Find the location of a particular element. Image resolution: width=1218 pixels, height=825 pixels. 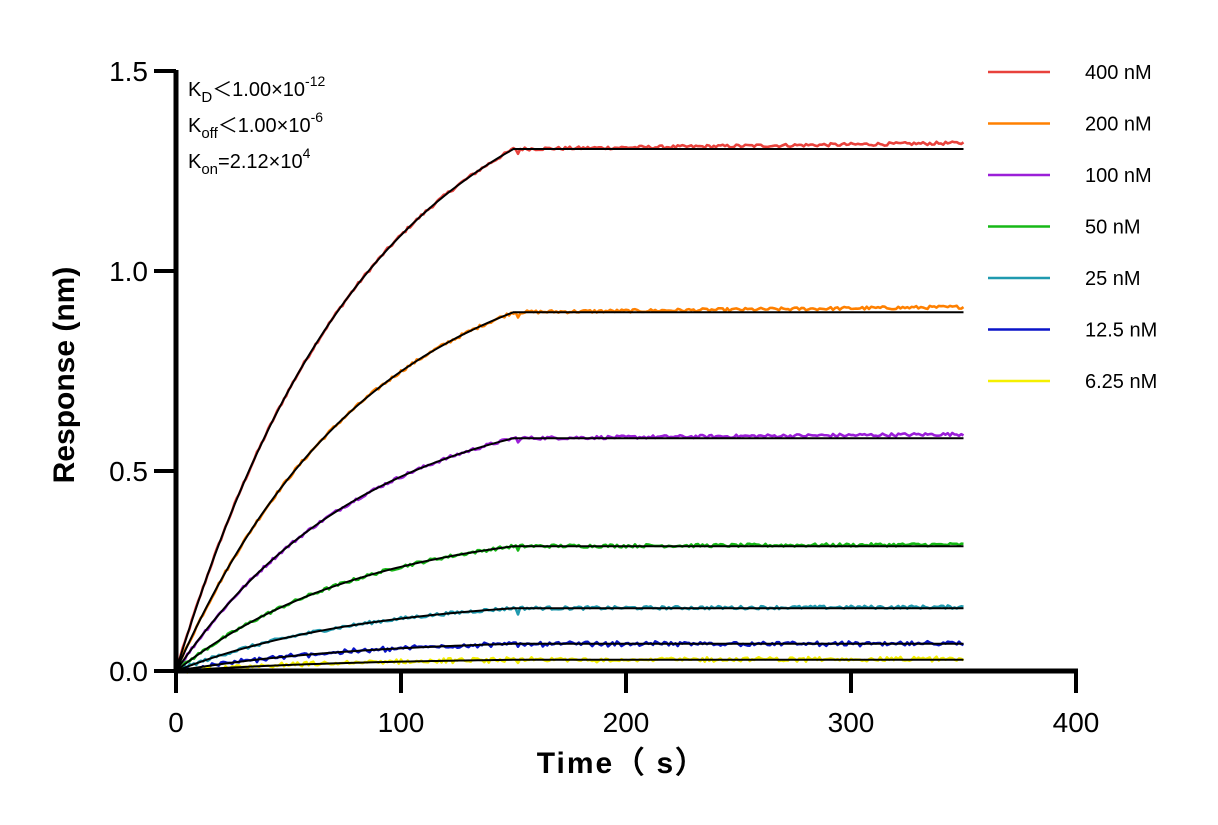

koff-label: Koff＜1.00×10-6 is located at coordinates (255, 125).